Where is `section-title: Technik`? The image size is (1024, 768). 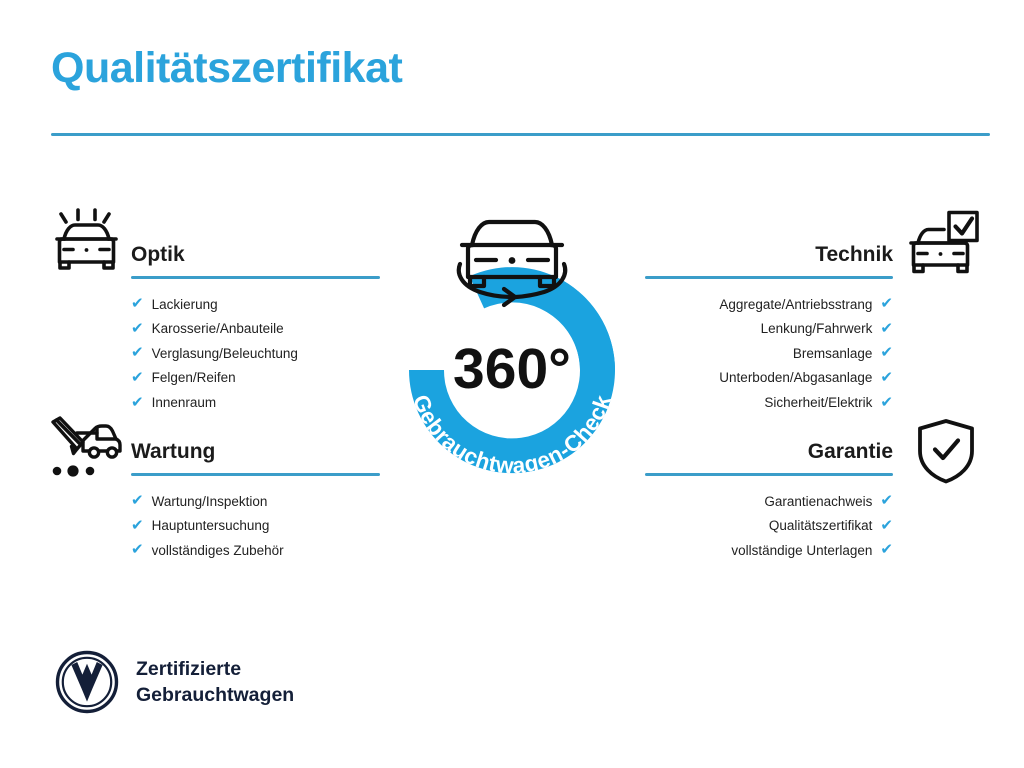
section-title: Technik is located at coordinates (854, 254).